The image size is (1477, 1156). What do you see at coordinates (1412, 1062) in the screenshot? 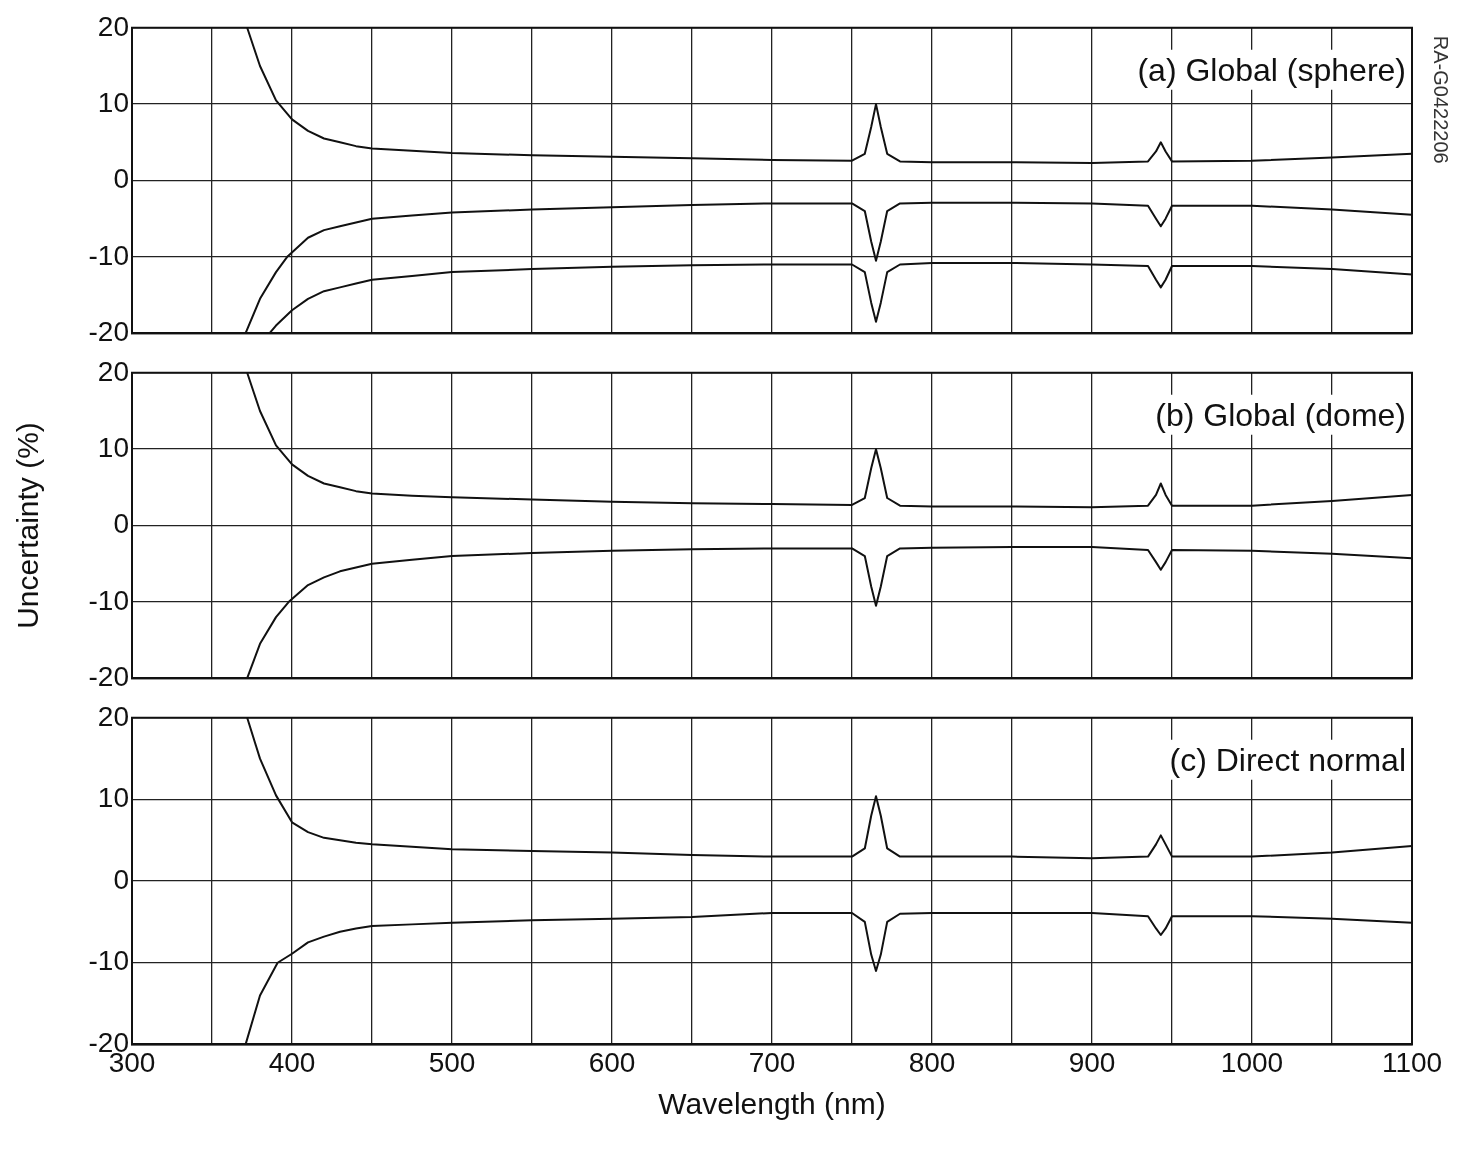
I see `x-tick-label: 1100` at bounding box center [1412, 1062].